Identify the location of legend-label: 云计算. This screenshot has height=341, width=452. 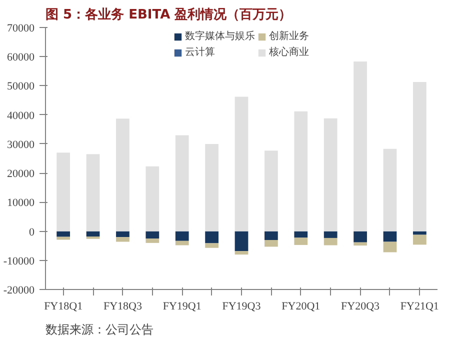
(200, 52).